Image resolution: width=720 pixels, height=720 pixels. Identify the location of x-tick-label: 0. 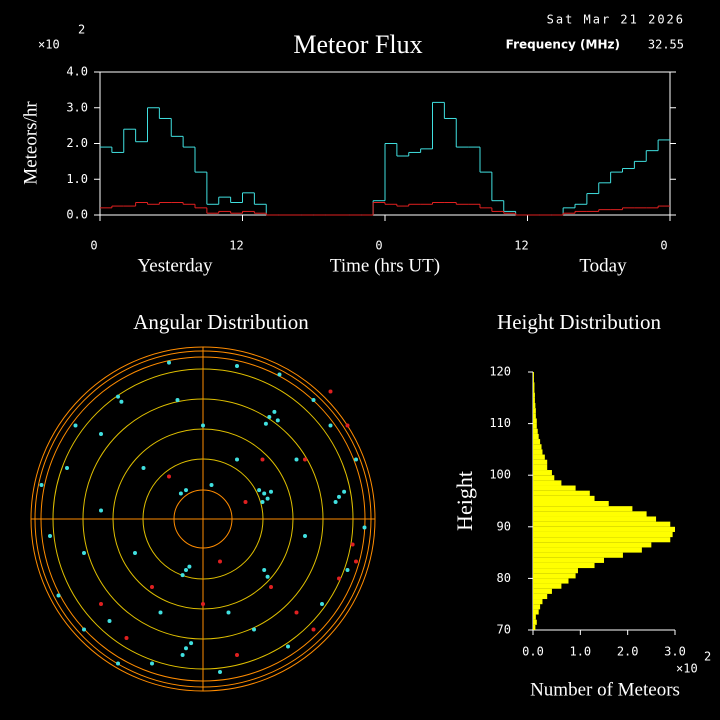
(93, 246).